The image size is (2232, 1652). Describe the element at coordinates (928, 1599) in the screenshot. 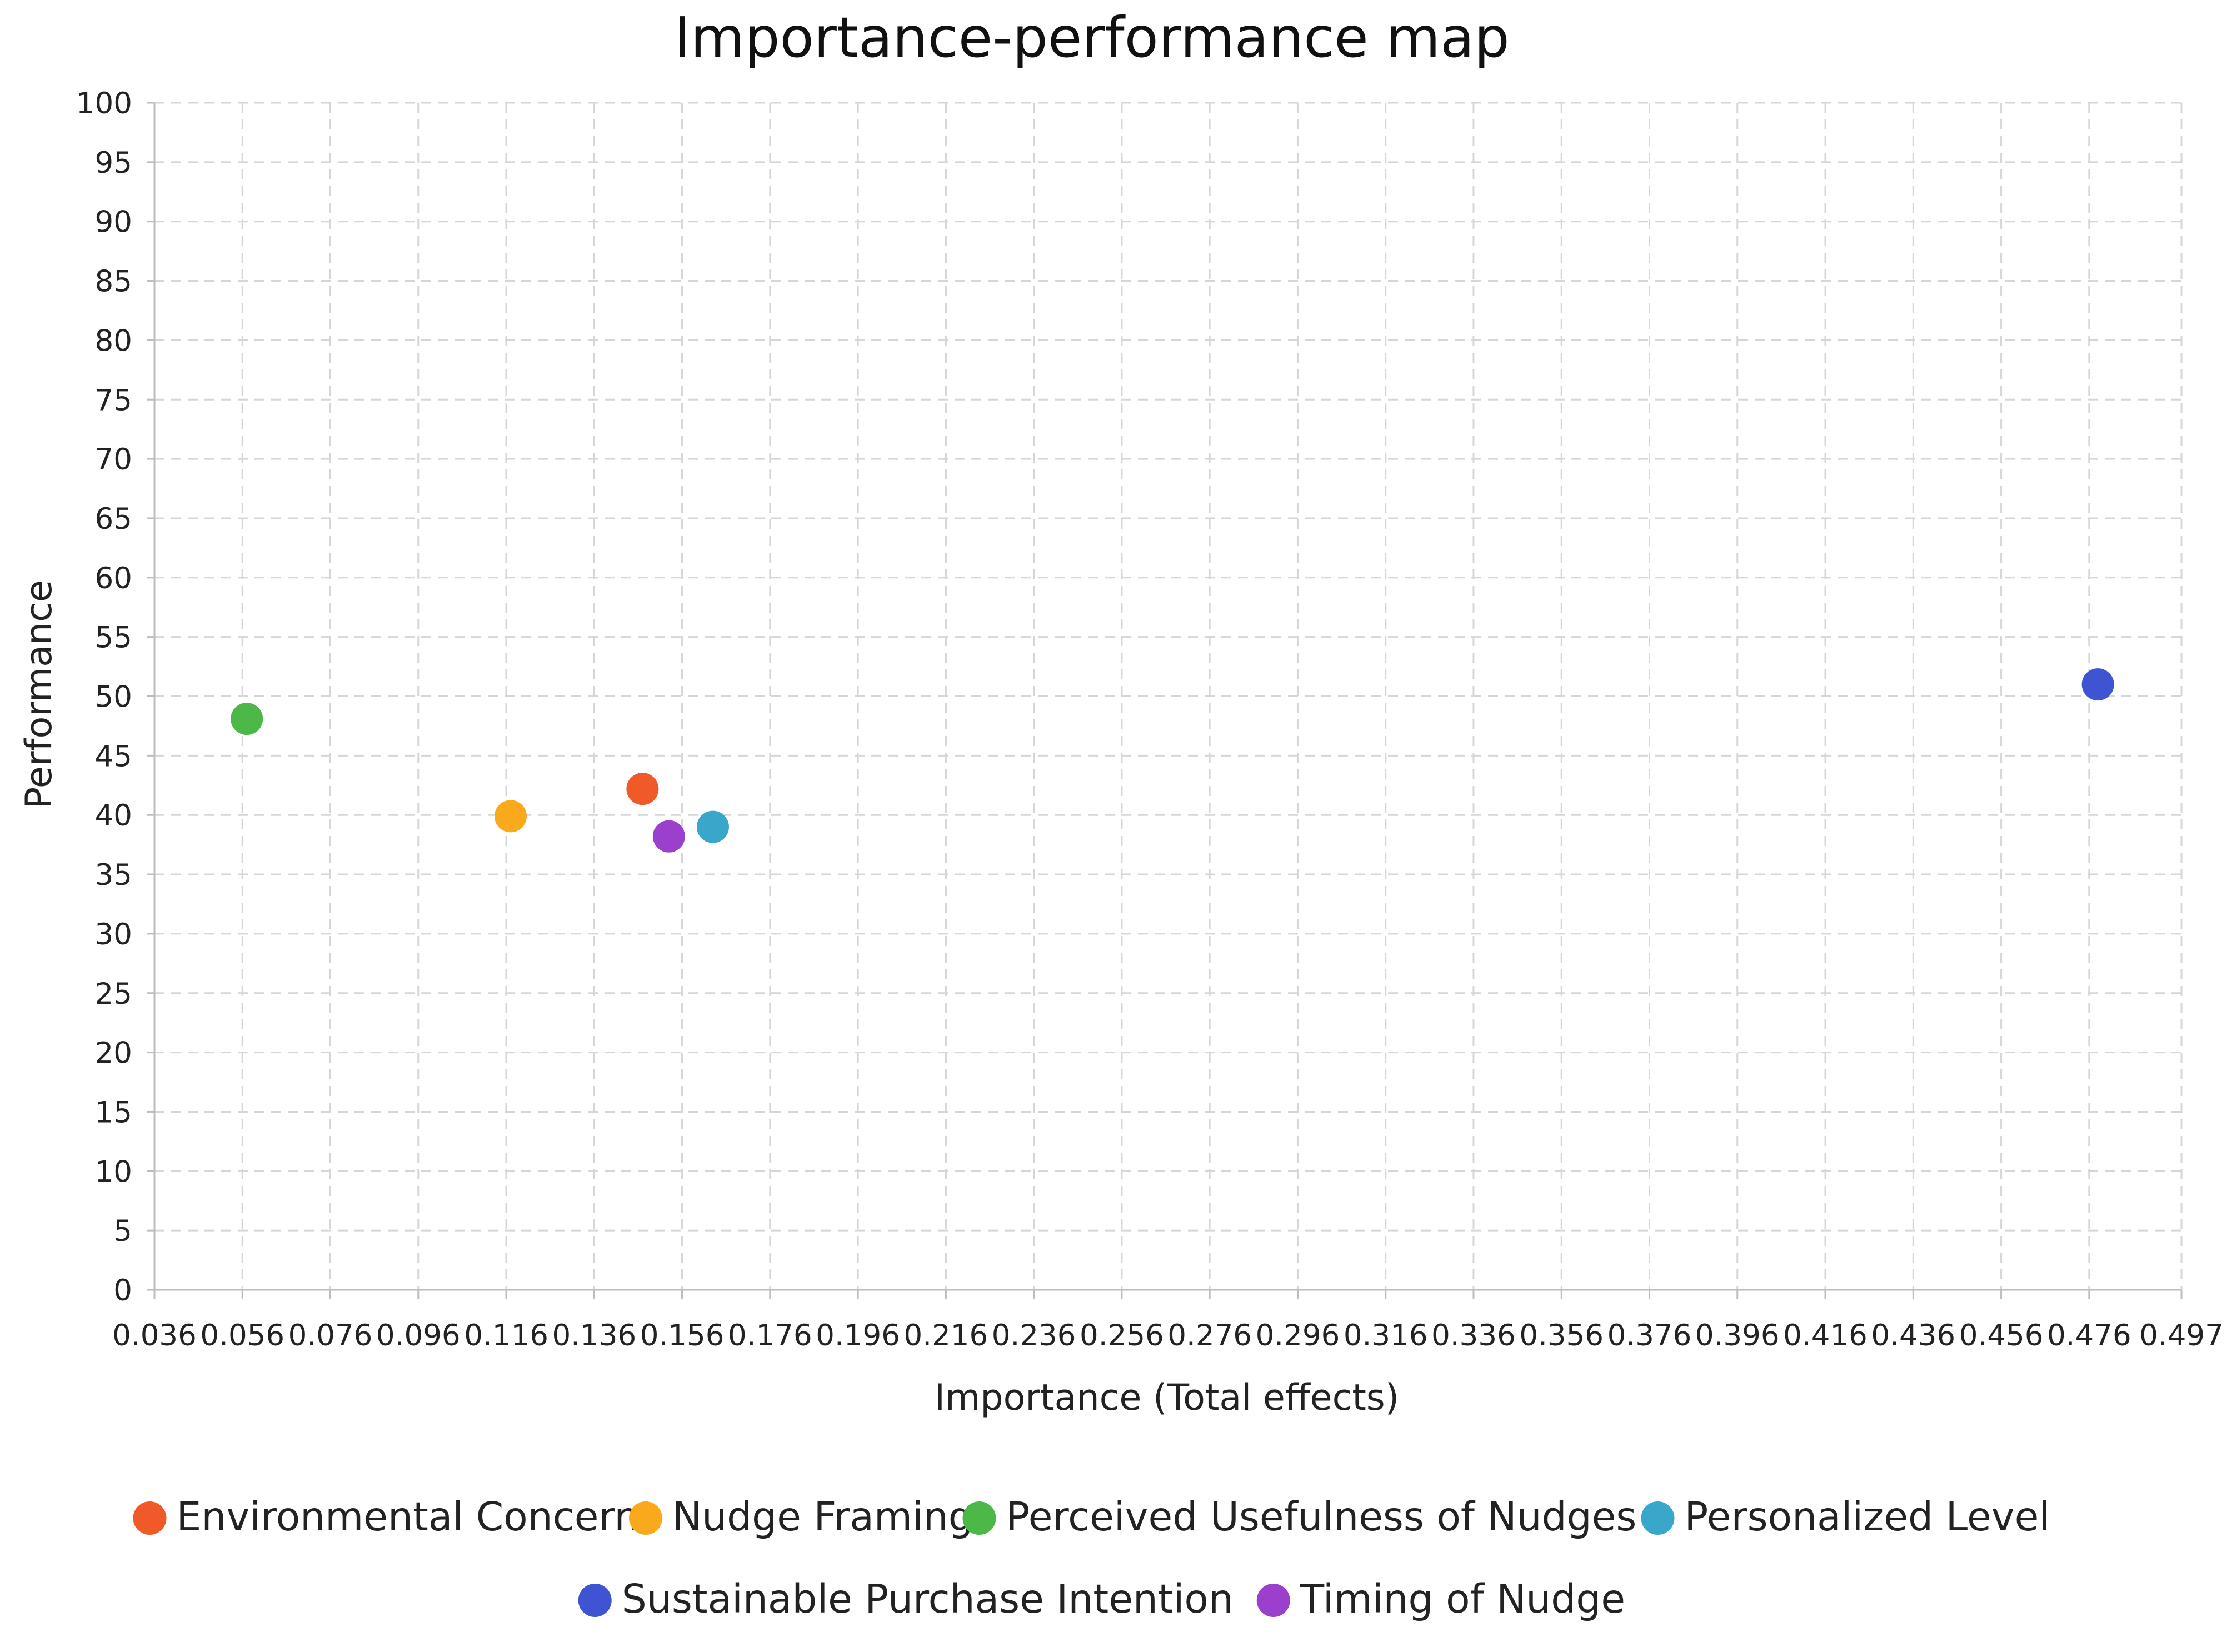

I see `legend-label: Sustainable Purchase Intention` at that location.